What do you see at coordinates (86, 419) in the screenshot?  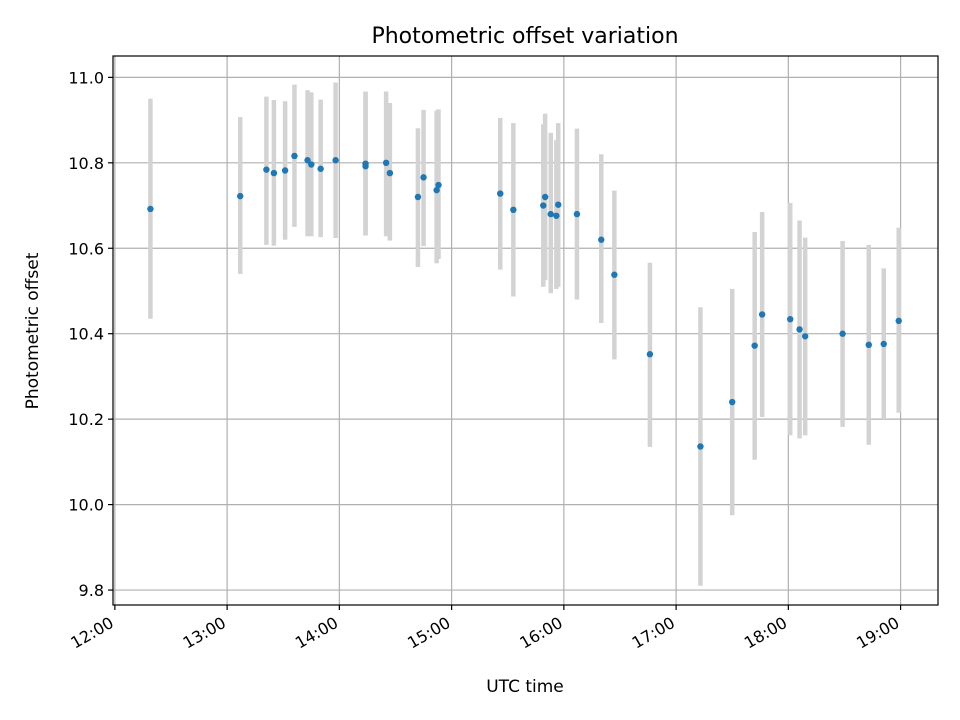 I see `y-tick-label: 10.2` at bounding box center [86, 419].